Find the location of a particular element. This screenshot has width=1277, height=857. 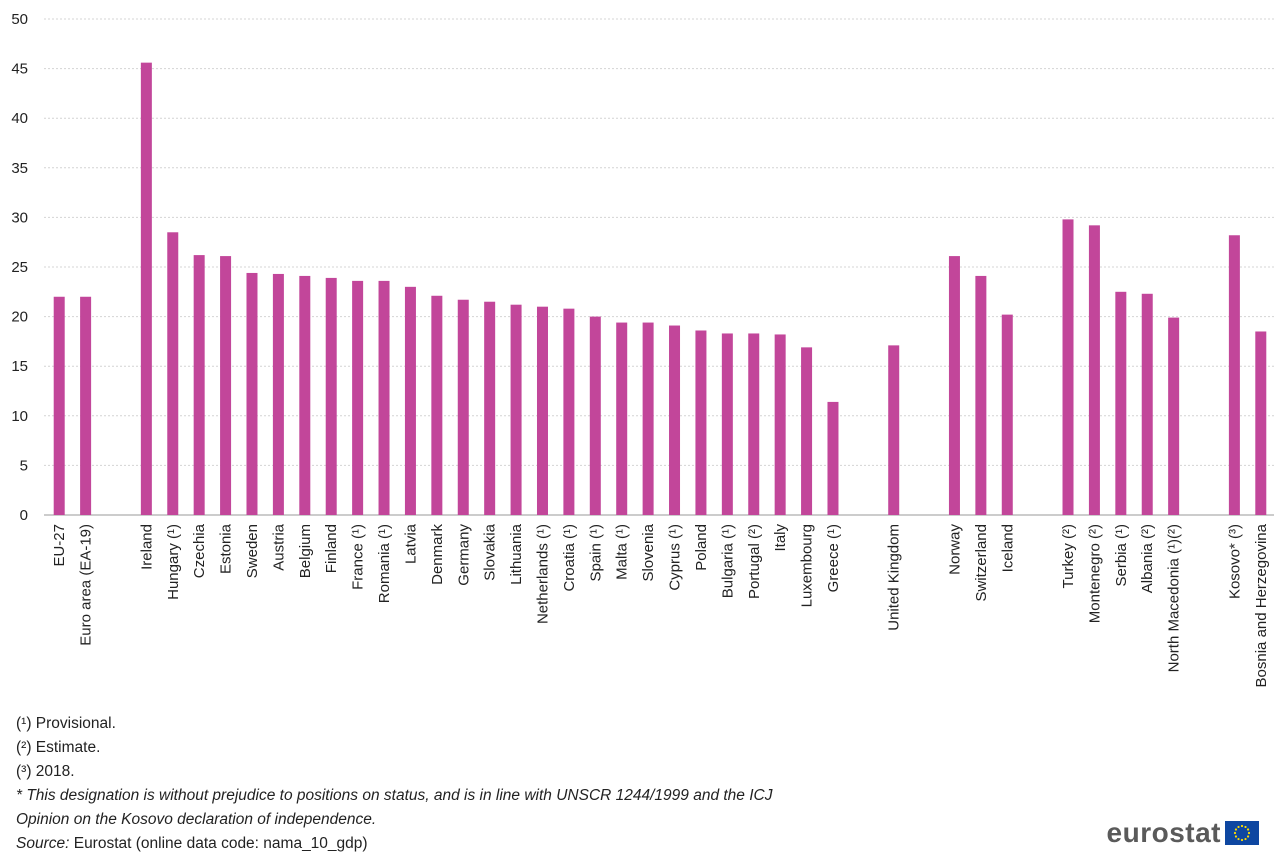

x-category-label: Sweden is located at coordinates (252, 551).